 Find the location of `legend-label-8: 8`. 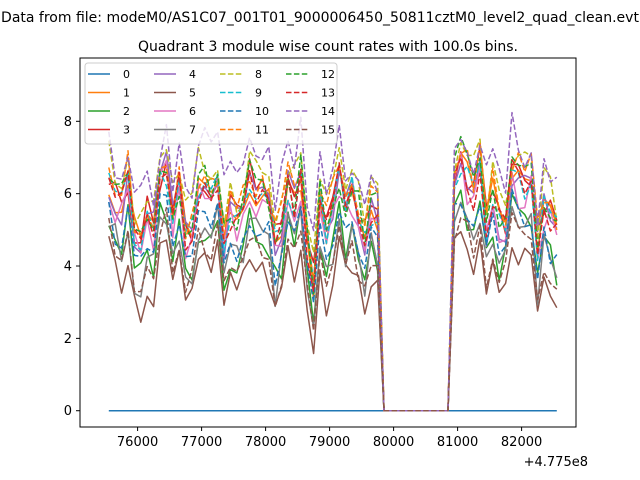

legend-label-8: 8 is located at coordinates (258, 74).